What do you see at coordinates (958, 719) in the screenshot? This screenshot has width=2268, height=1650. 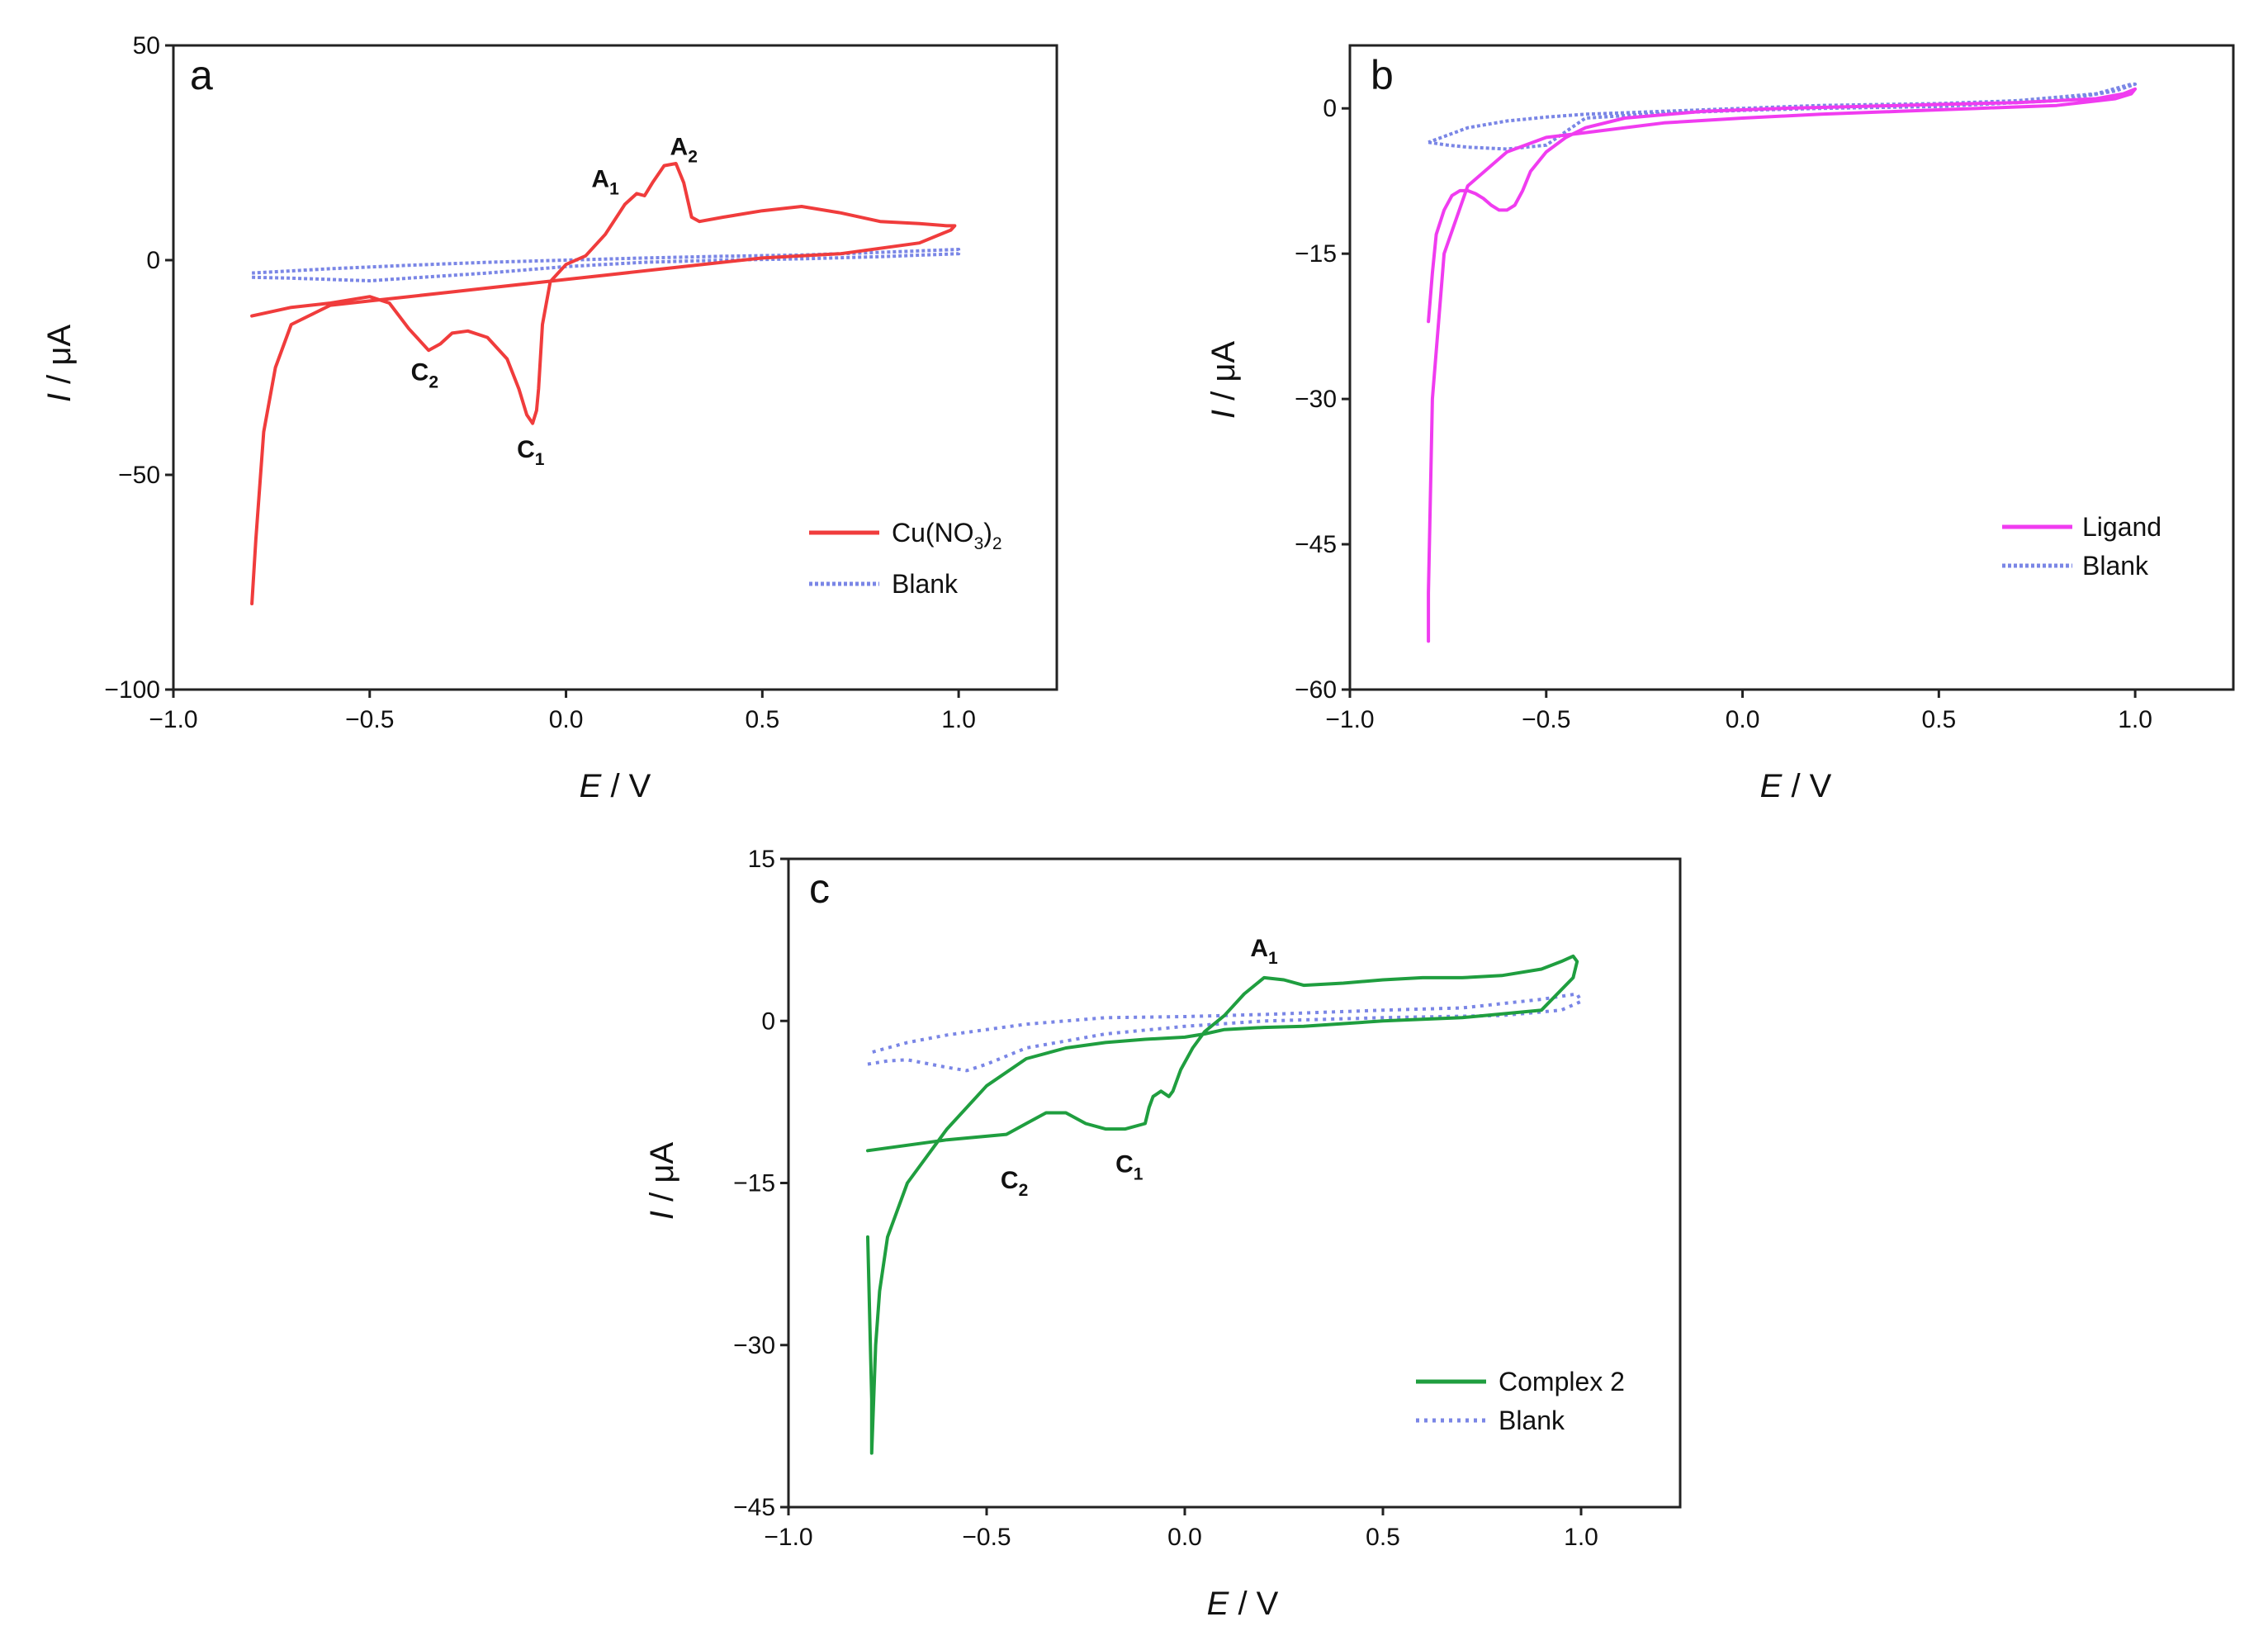 I see `panel-a-x-tick-label: 1.0` at bounding box center [958, 719].